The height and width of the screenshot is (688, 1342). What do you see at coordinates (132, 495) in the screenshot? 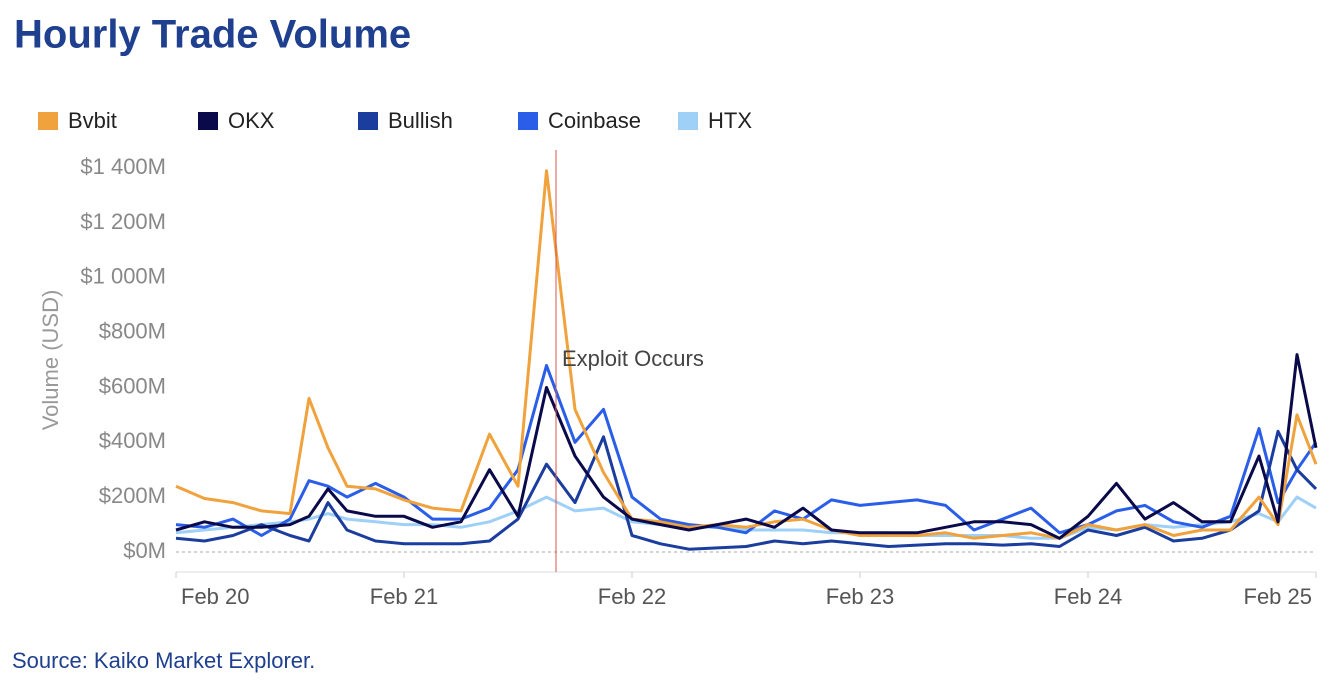
I see `y-tick-label: $200M` at bounding box center [132, 495].